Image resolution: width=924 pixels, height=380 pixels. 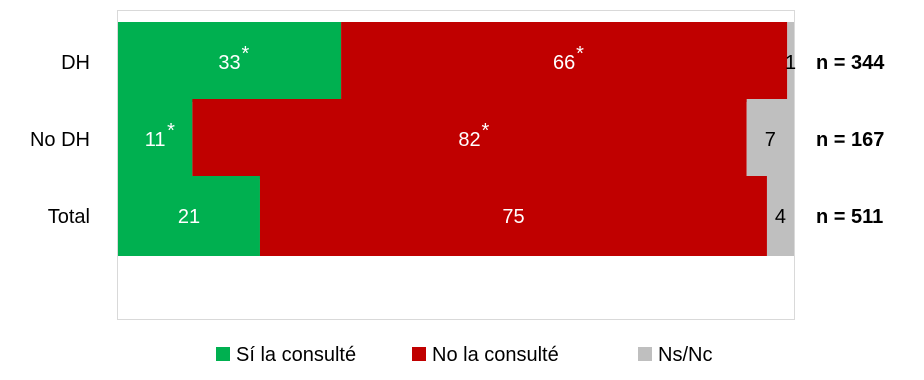 I want to click on data-label: 82, so click(x=469, y=140).